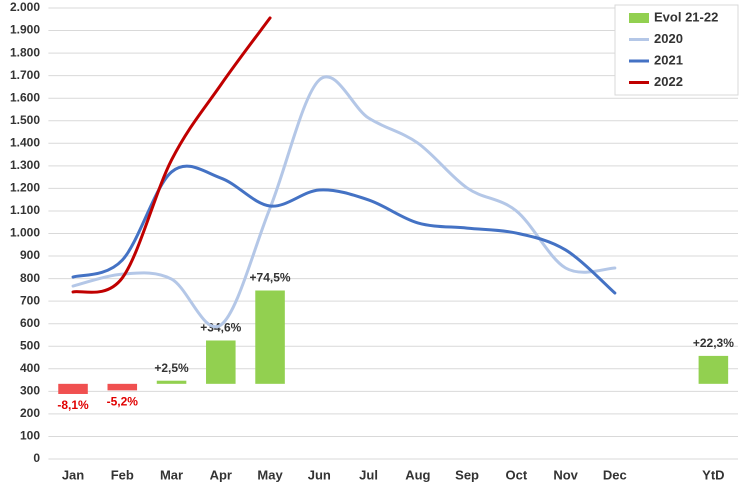 Image resolution: width=744 pixels, height=490 pixels. What do you see at coordinates (668, 59) in the screenshot?
I see `legend-label: 2021` at bounding box center [668, 59].